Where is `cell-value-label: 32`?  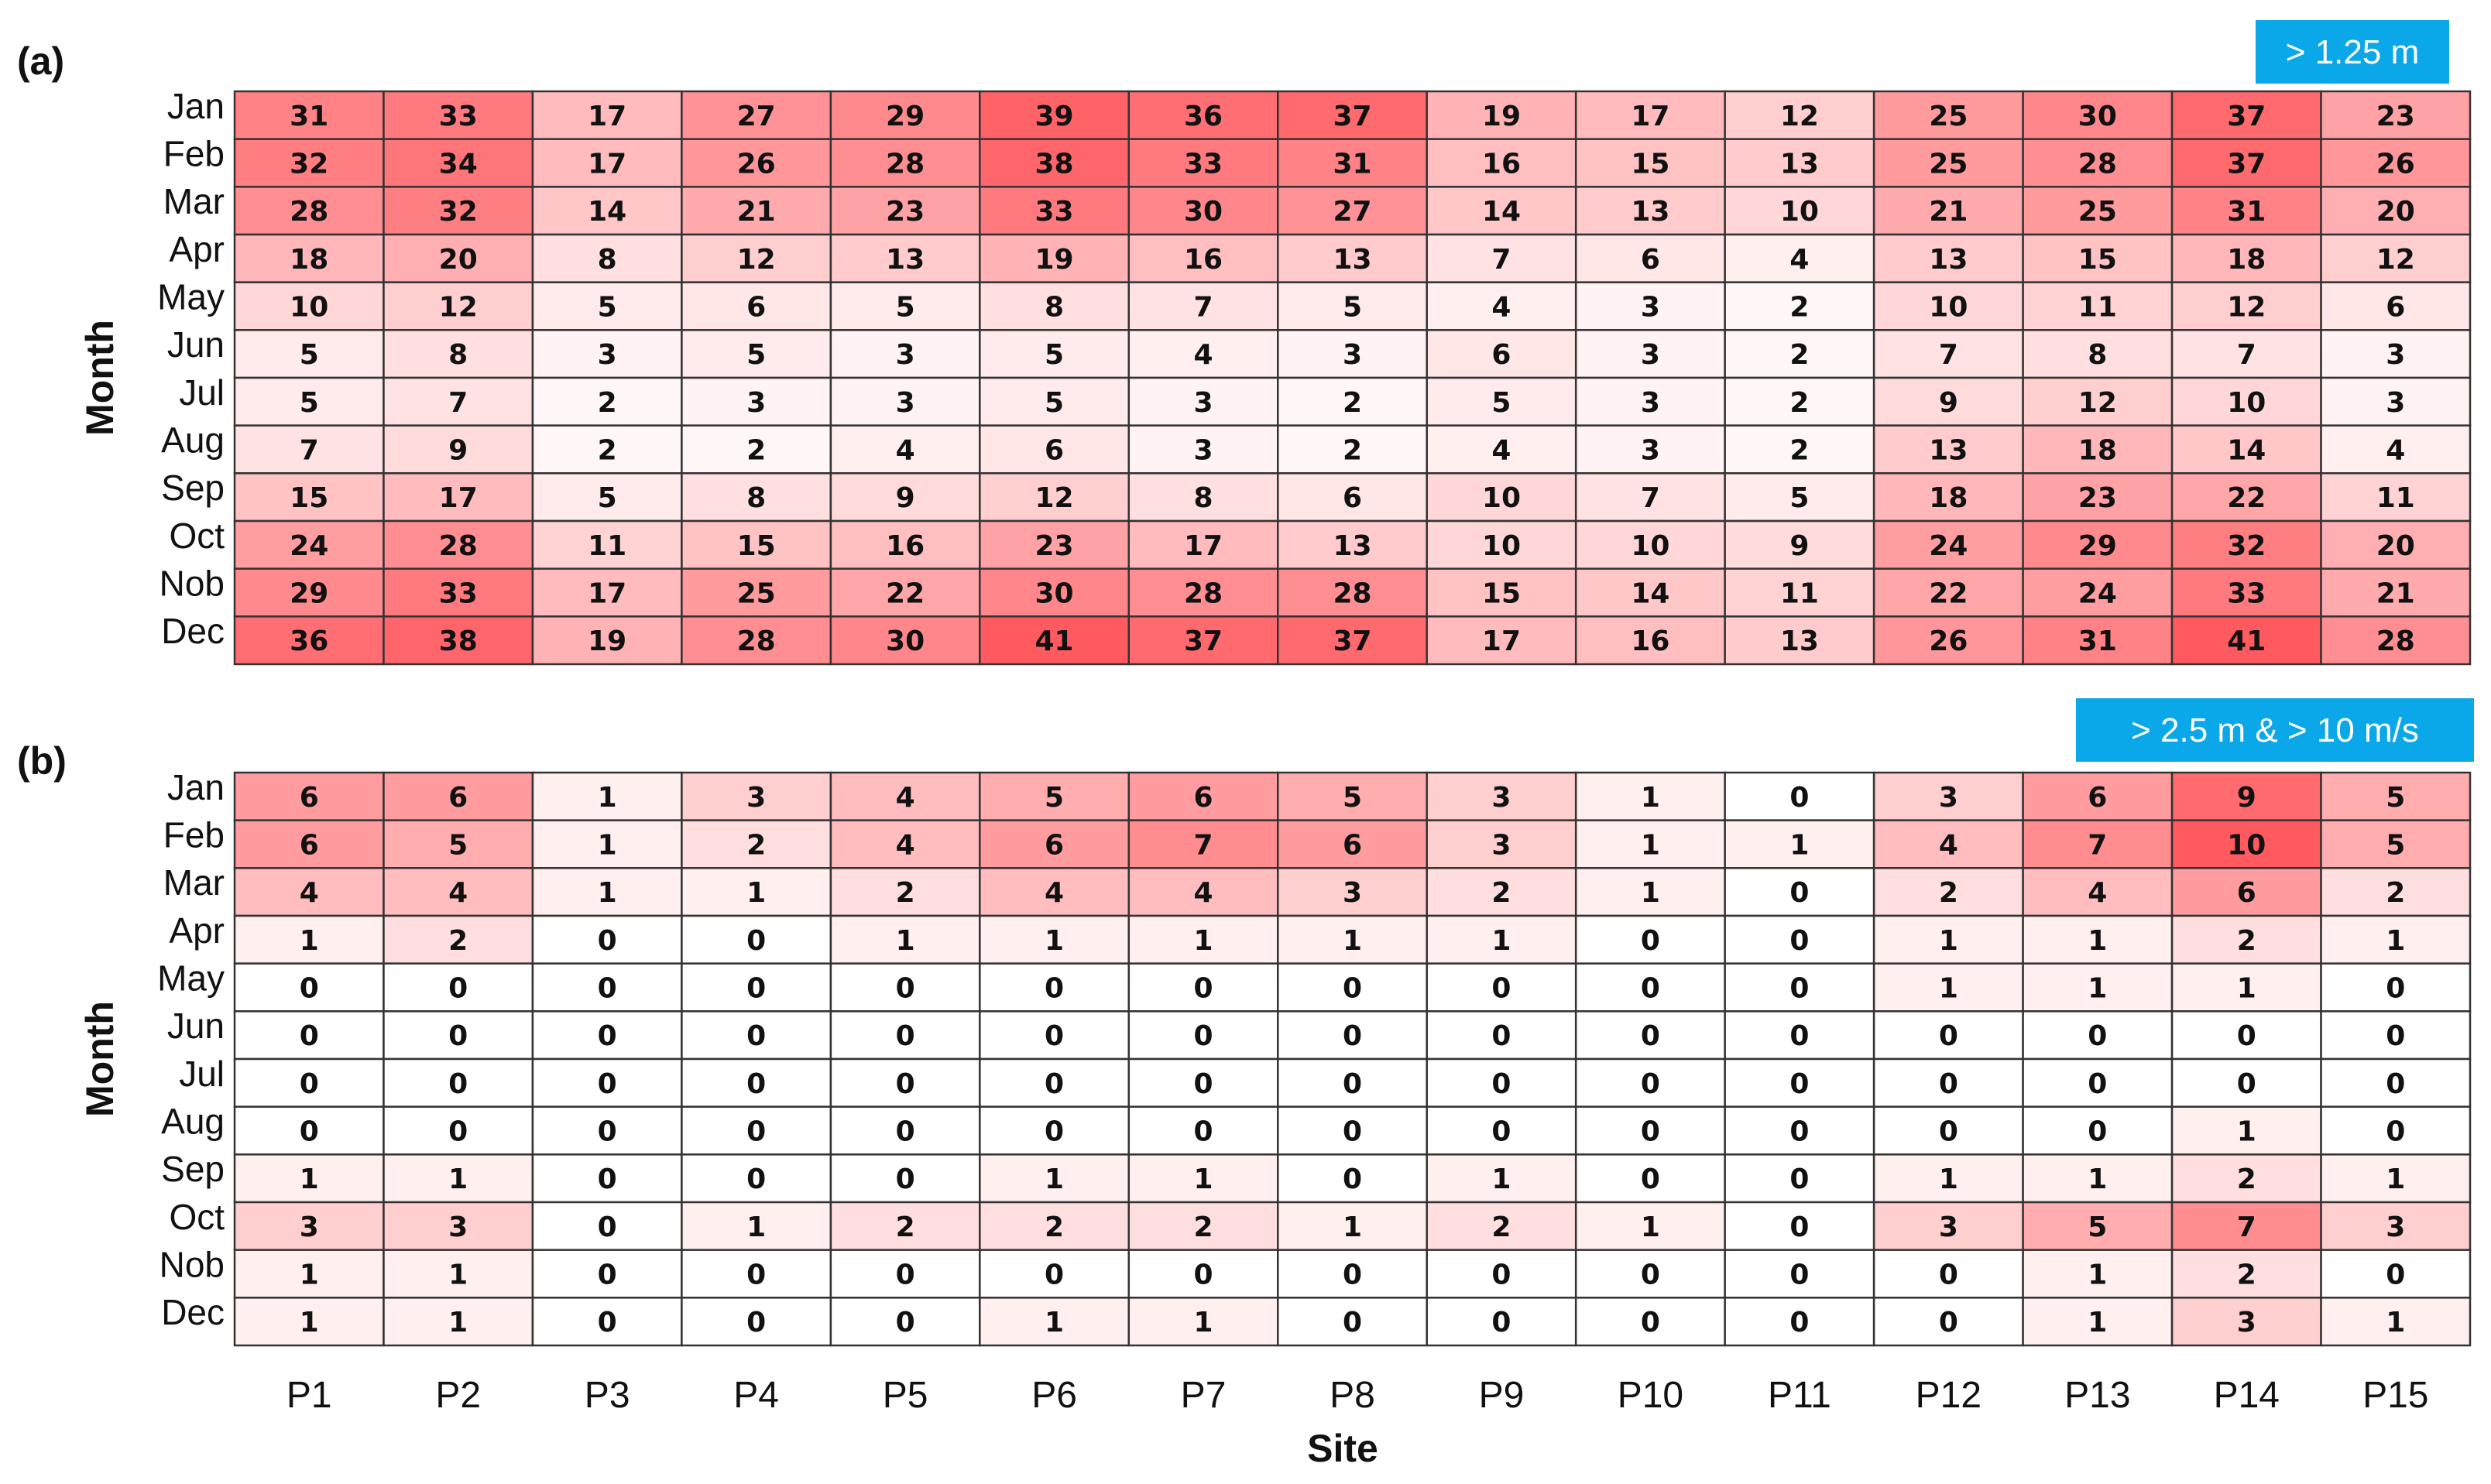 cell-value-label: 32 is located at coordinates (309, 165).